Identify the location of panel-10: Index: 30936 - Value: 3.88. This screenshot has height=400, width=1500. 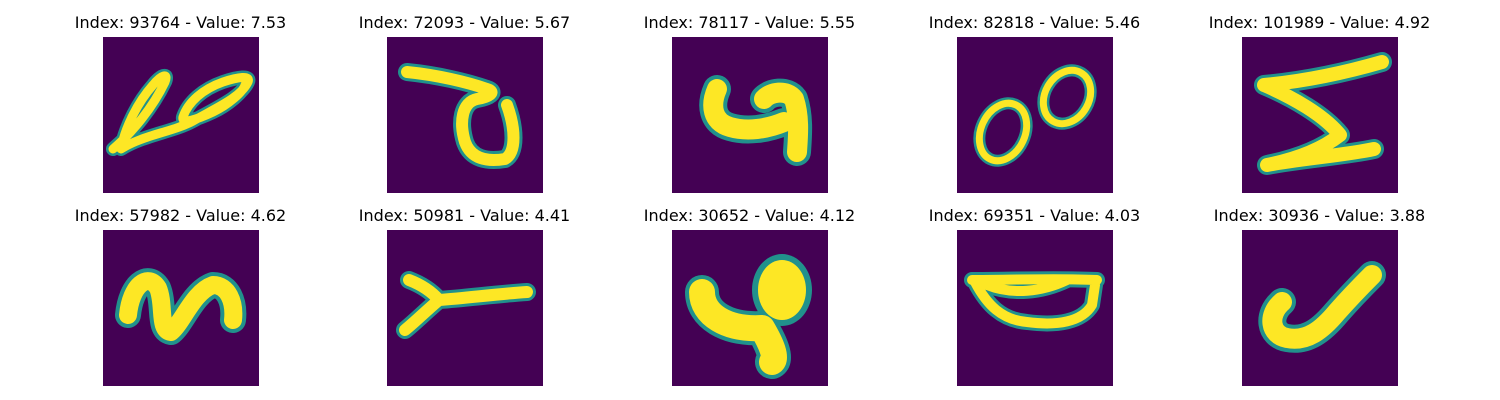
(1319, 300).